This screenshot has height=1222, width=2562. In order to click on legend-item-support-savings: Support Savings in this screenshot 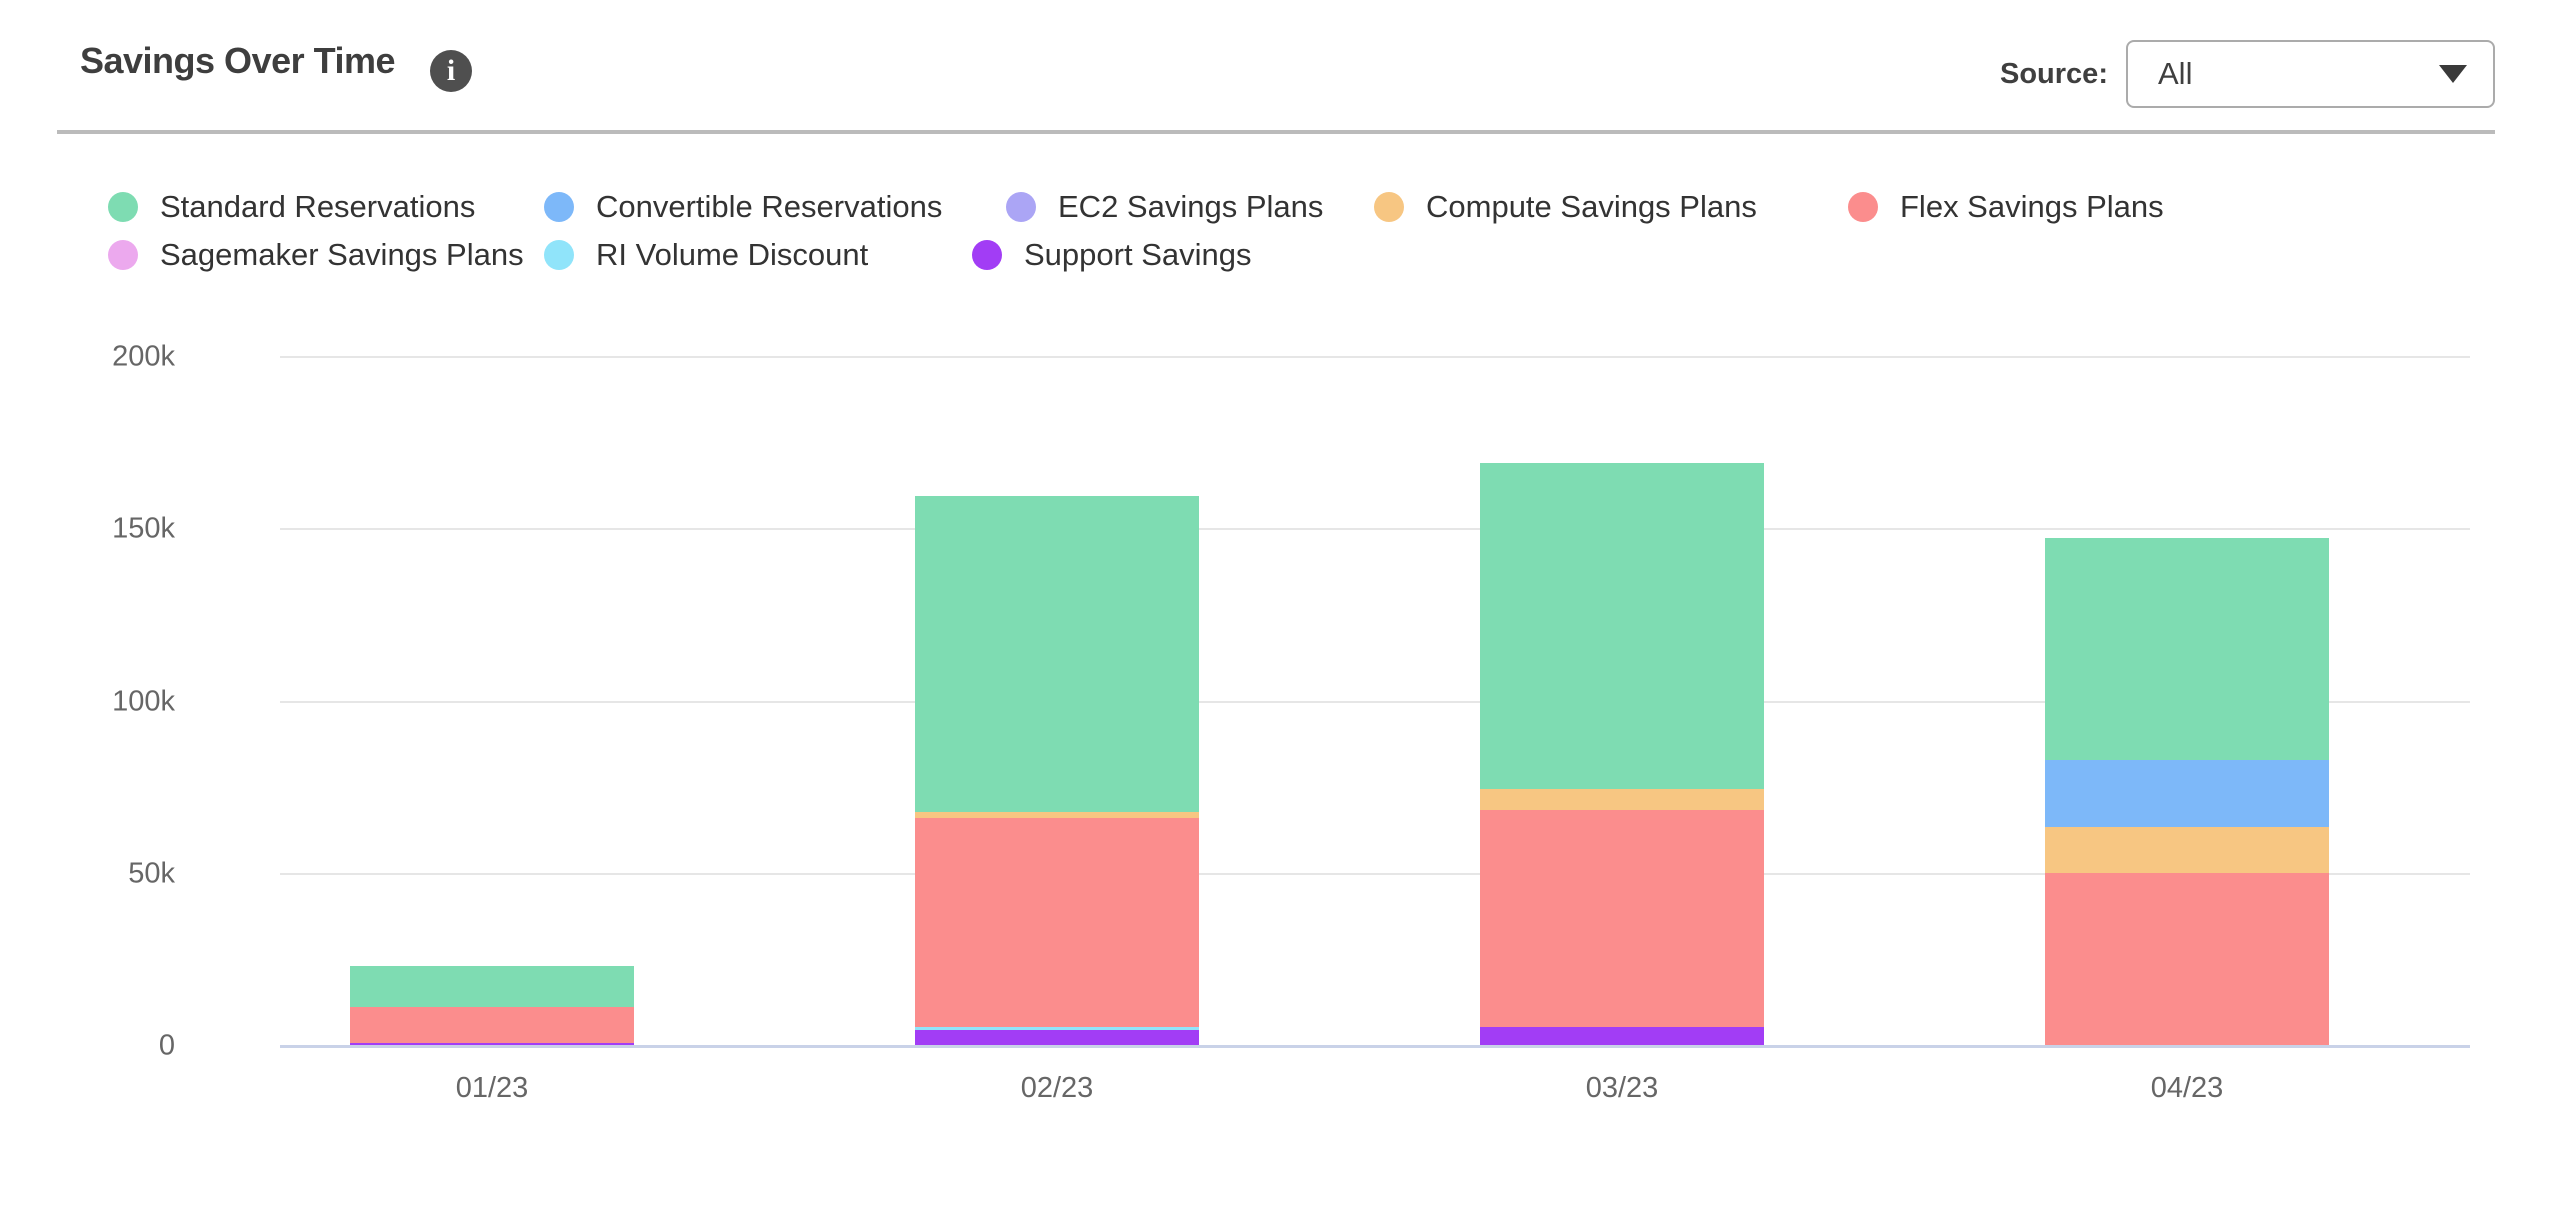, I will do `click(1111, 255)`.